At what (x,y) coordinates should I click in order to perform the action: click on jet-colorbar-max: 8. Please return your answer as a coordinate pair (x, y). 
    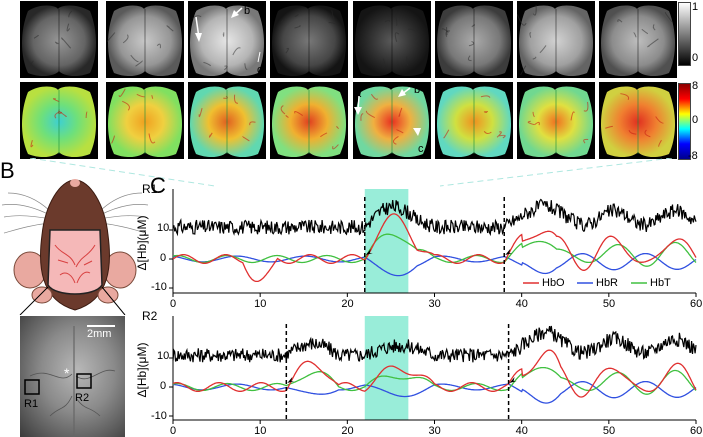
    Looking at the image, I should click on (695, 86).